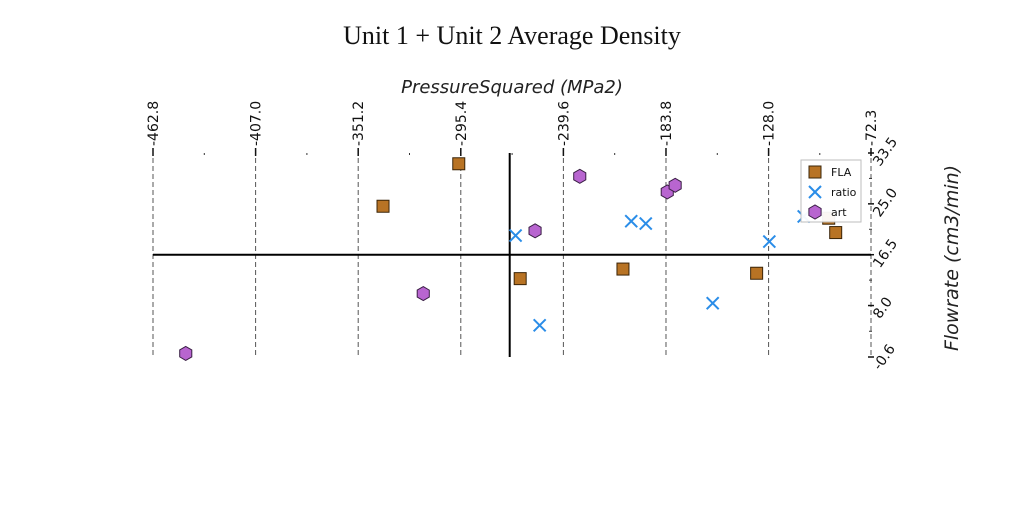 The image size is (1024, 512). Describe the element at coordinates (512, 87) in the screenshot. I see `x-axis-label: PressureSquared (MPa2)` at that location.